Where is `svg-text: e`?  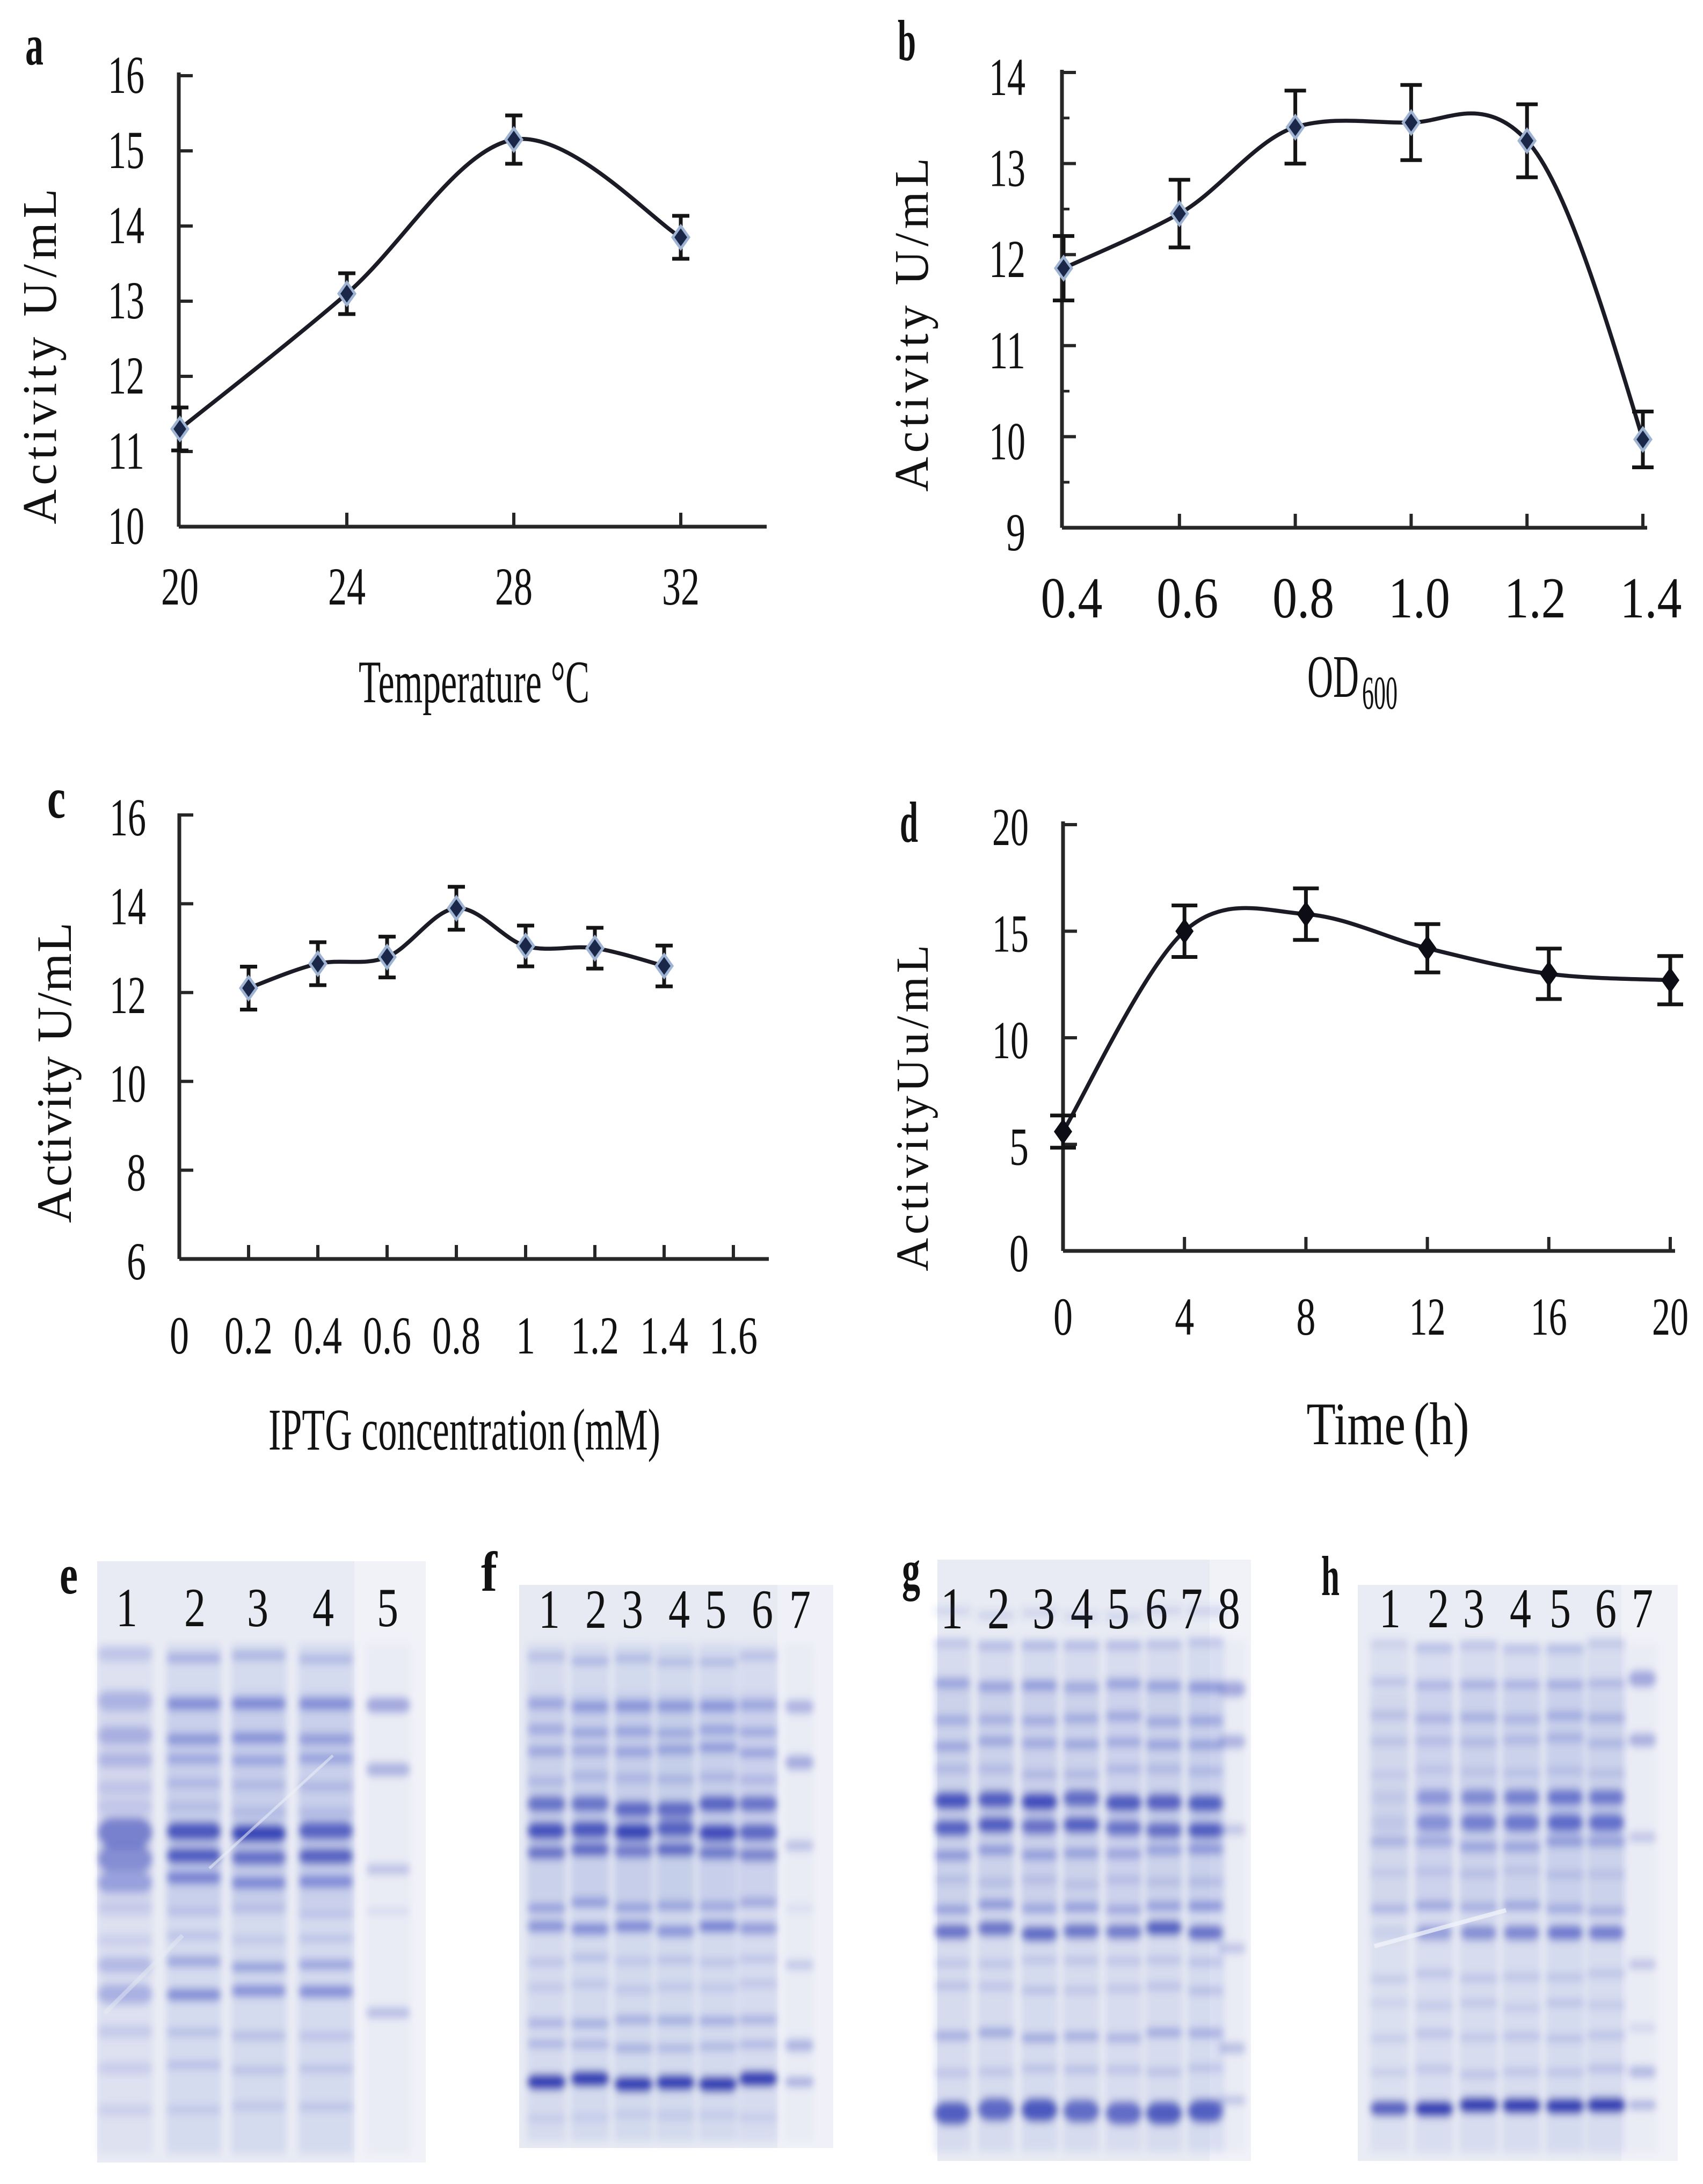 svg-text: e is located at coordinates (69, 1574).